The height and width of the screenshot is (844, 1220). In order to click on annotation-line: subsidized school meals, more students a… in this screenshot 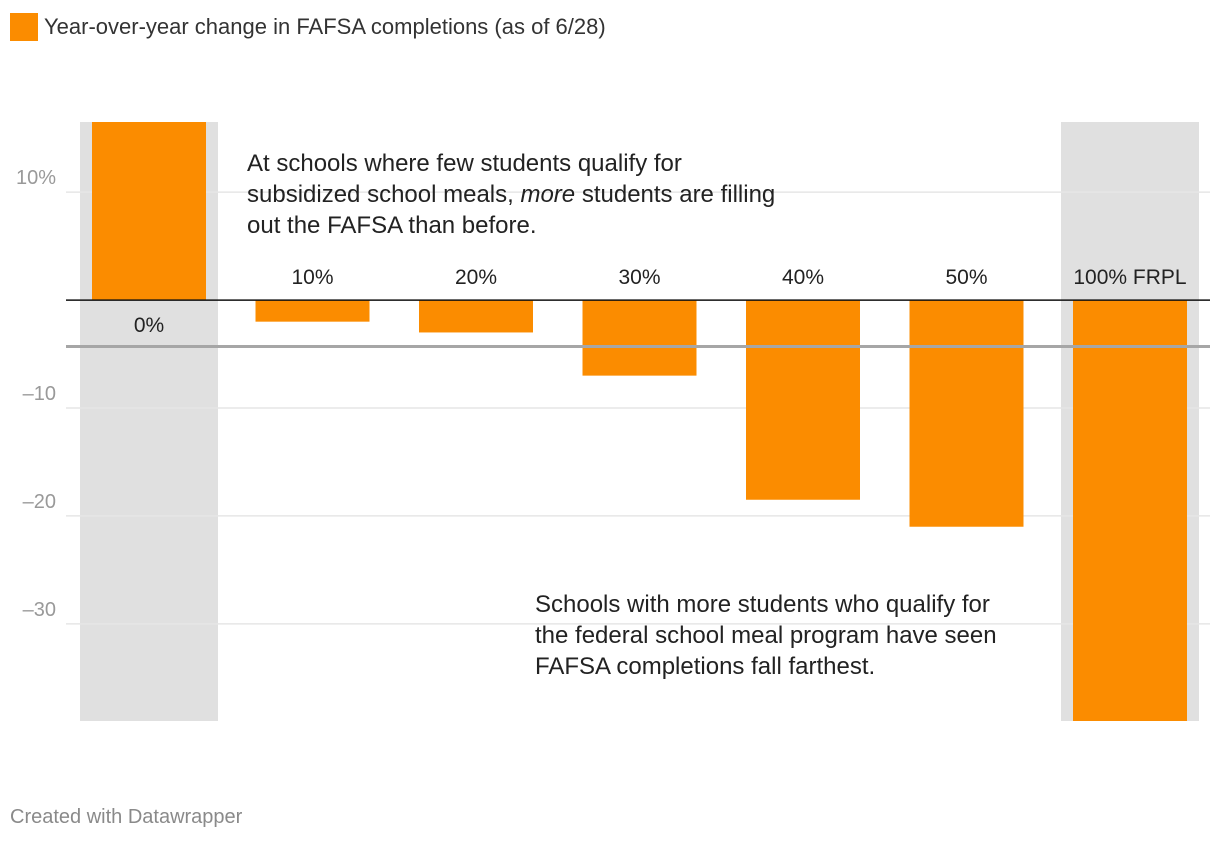, I will do `click(557, 194)`.